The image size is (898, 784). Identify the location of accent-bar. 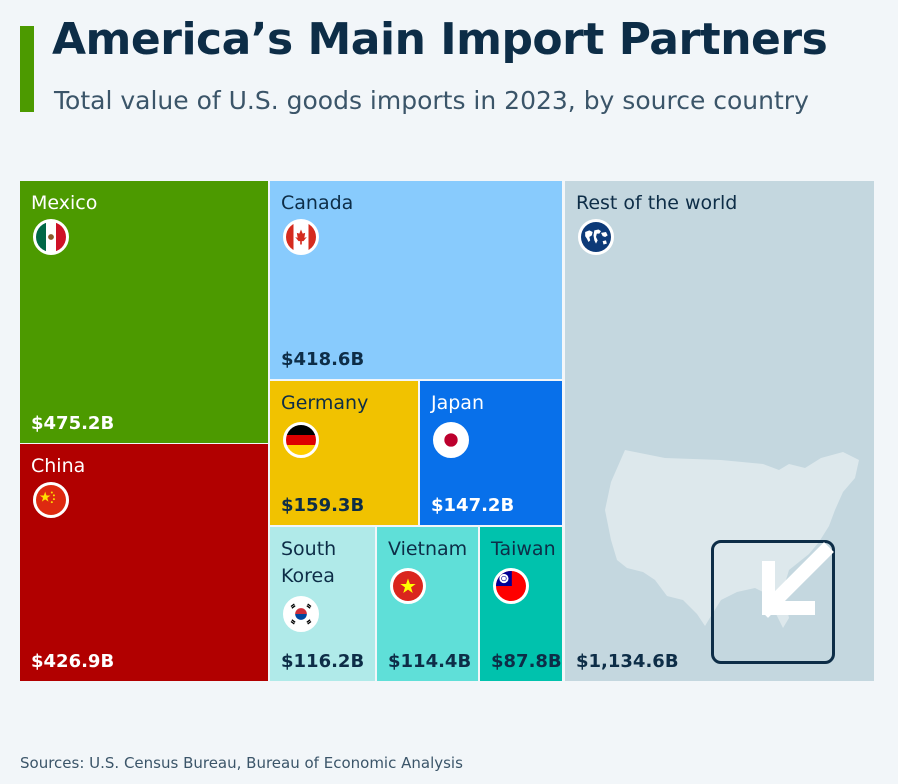
(27, 69).